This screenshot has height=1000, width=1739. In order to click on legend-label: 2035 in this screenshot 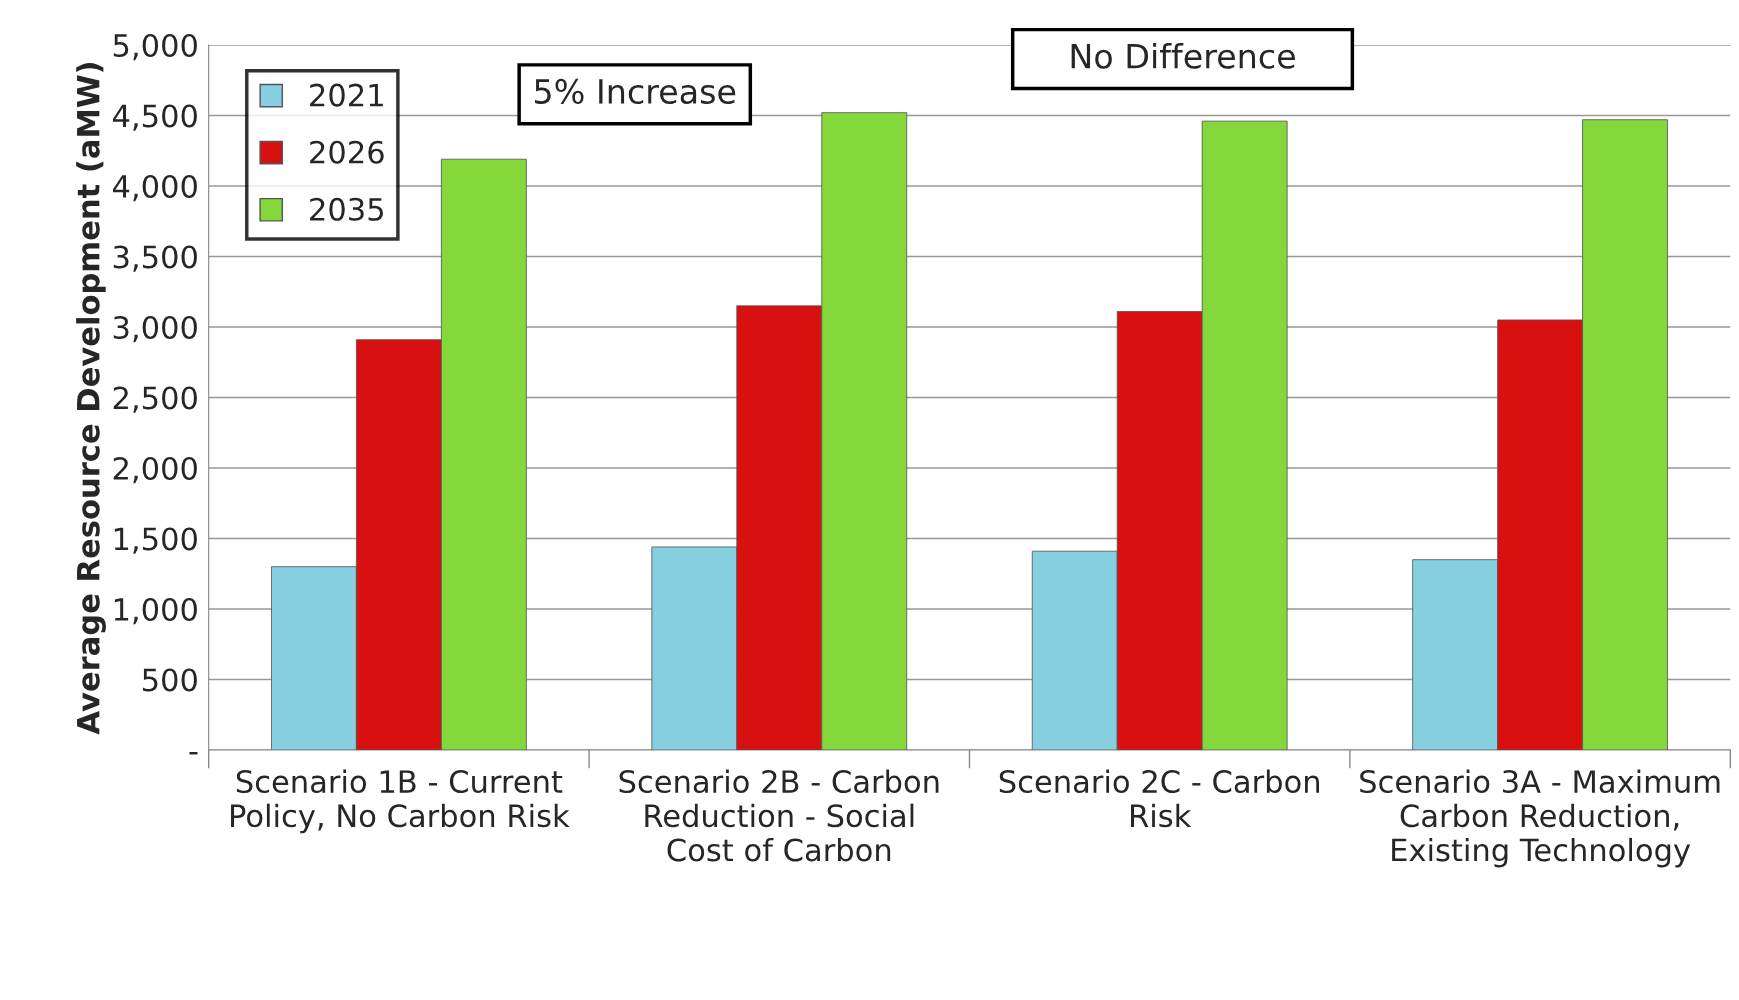, I will do `click(346, 209)`.